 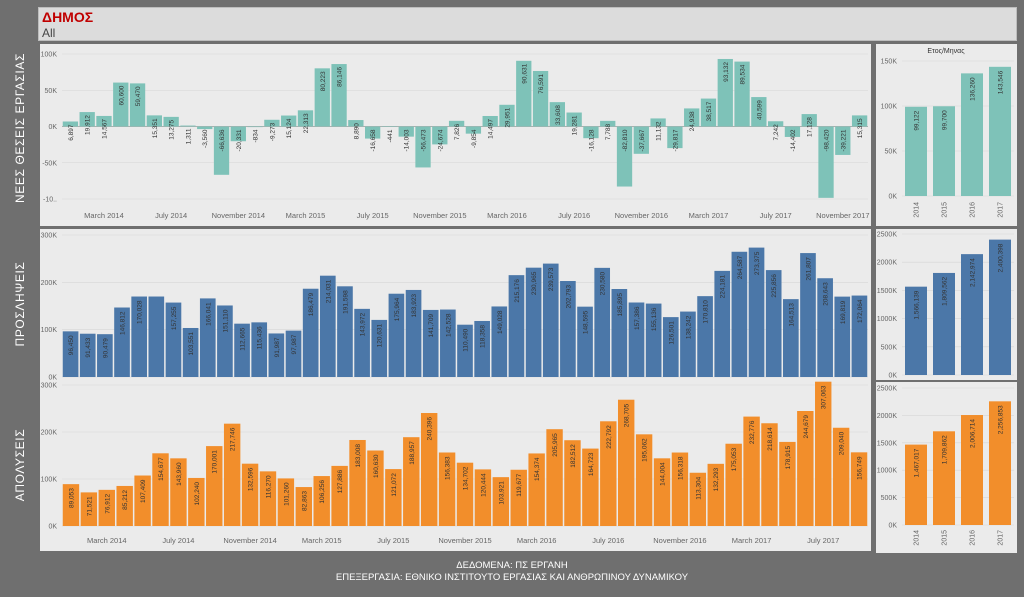 What do you see at coordinates (659, 131) in the screenshot?
I see `data-label: 11,132` at bounding box center [659, 131].